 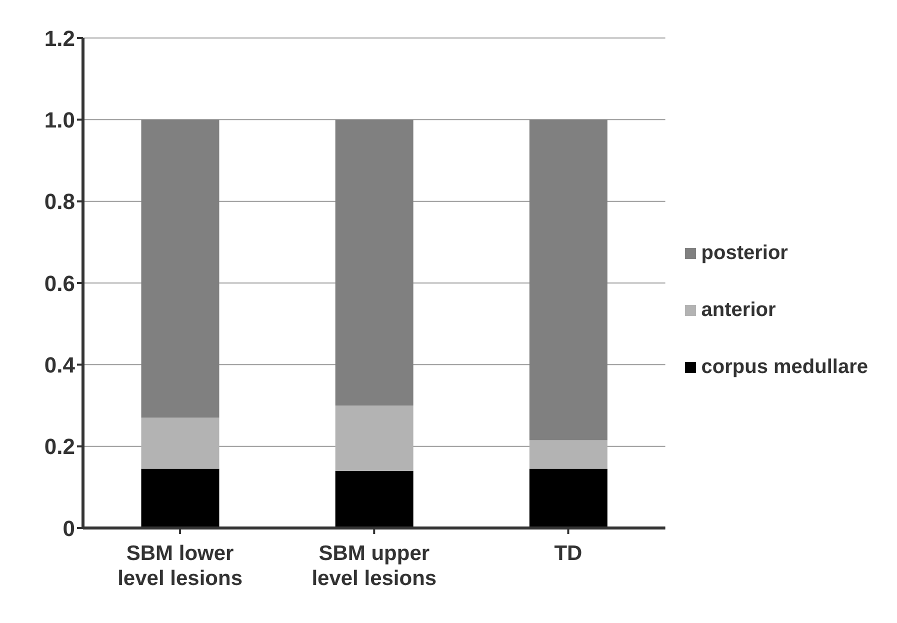 What do you see at coordinates (568, 553) in the screenshot?
I see `x-tick-label: TD` at bounding box center [568, 553].